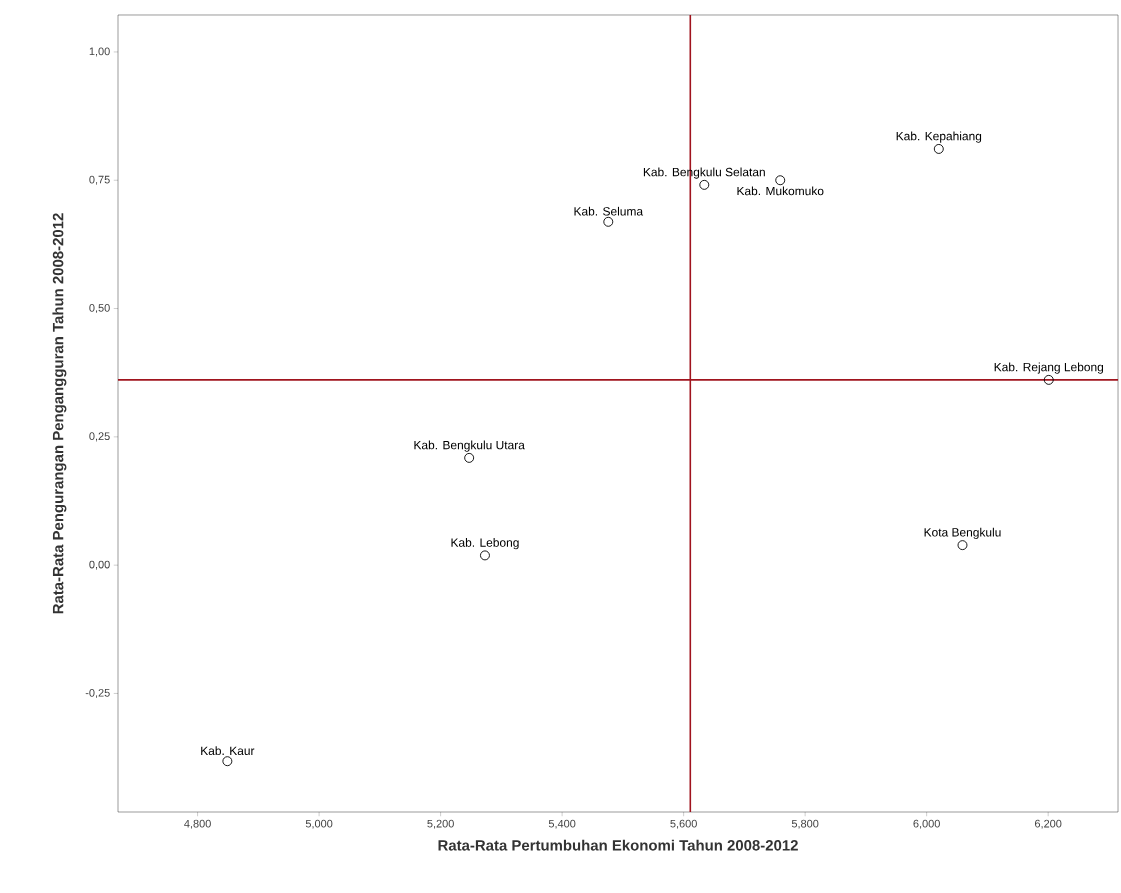 The image size is (1121, 893). I want to click on x-tick-label: 5,600, so click(683, 824).